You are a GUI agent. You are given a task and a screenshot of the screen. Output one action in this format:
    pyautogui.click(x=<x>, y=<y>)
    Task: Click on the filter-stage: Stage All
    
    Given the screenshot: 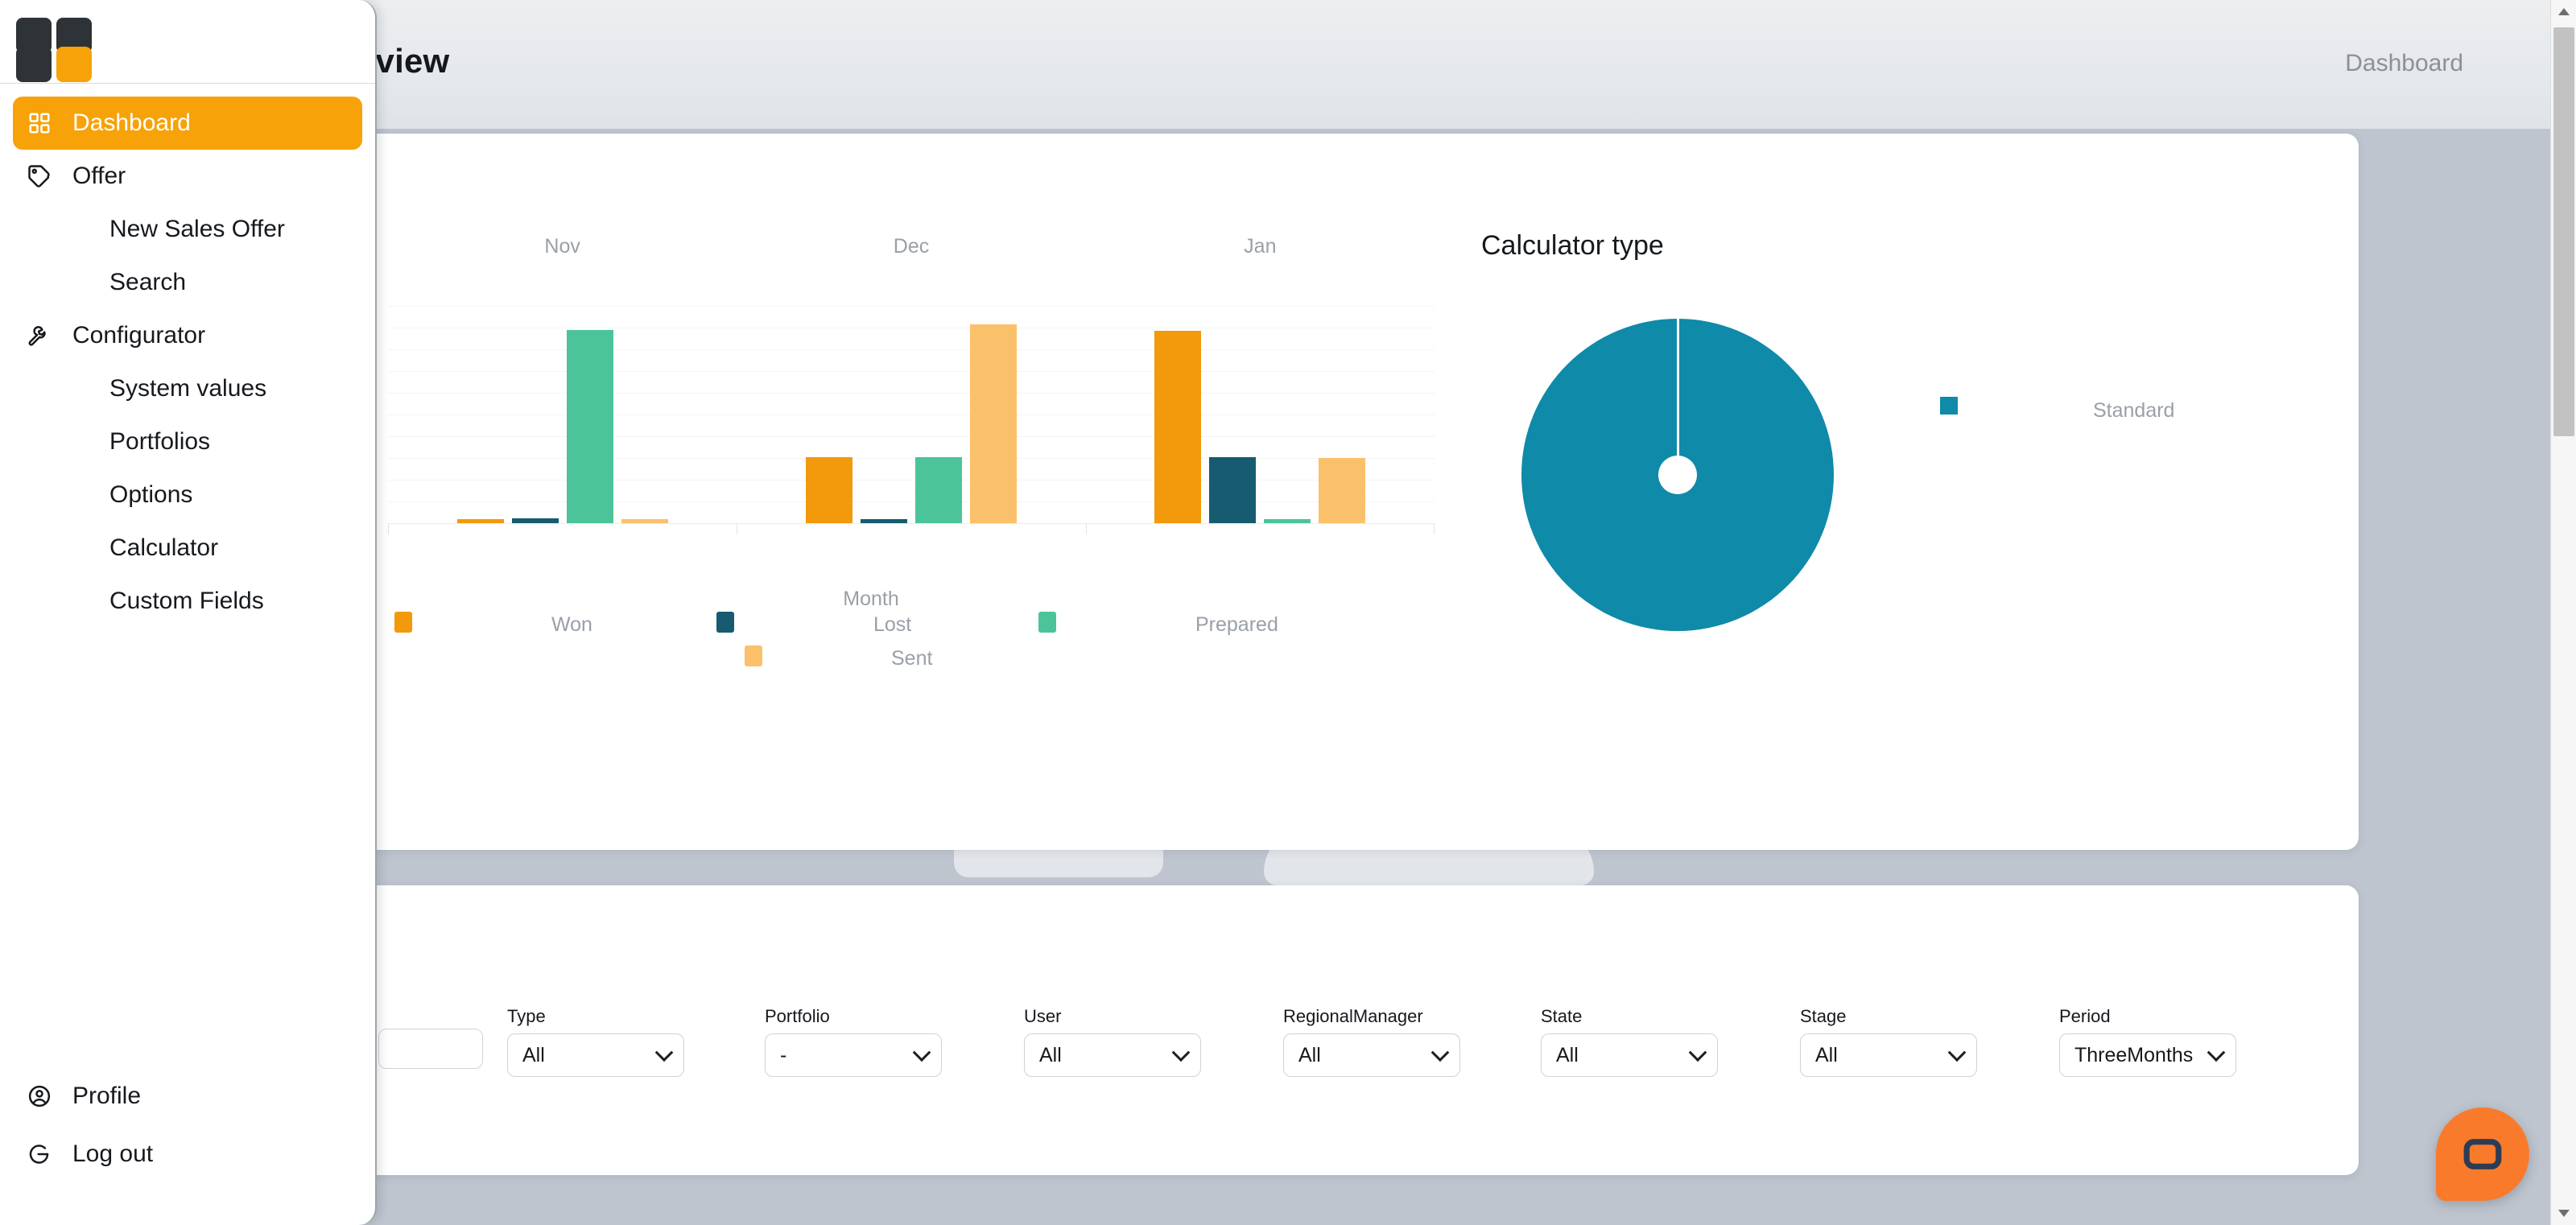 What is the action you would take?
    pyautogui.click(x=1888, y=1041)
    